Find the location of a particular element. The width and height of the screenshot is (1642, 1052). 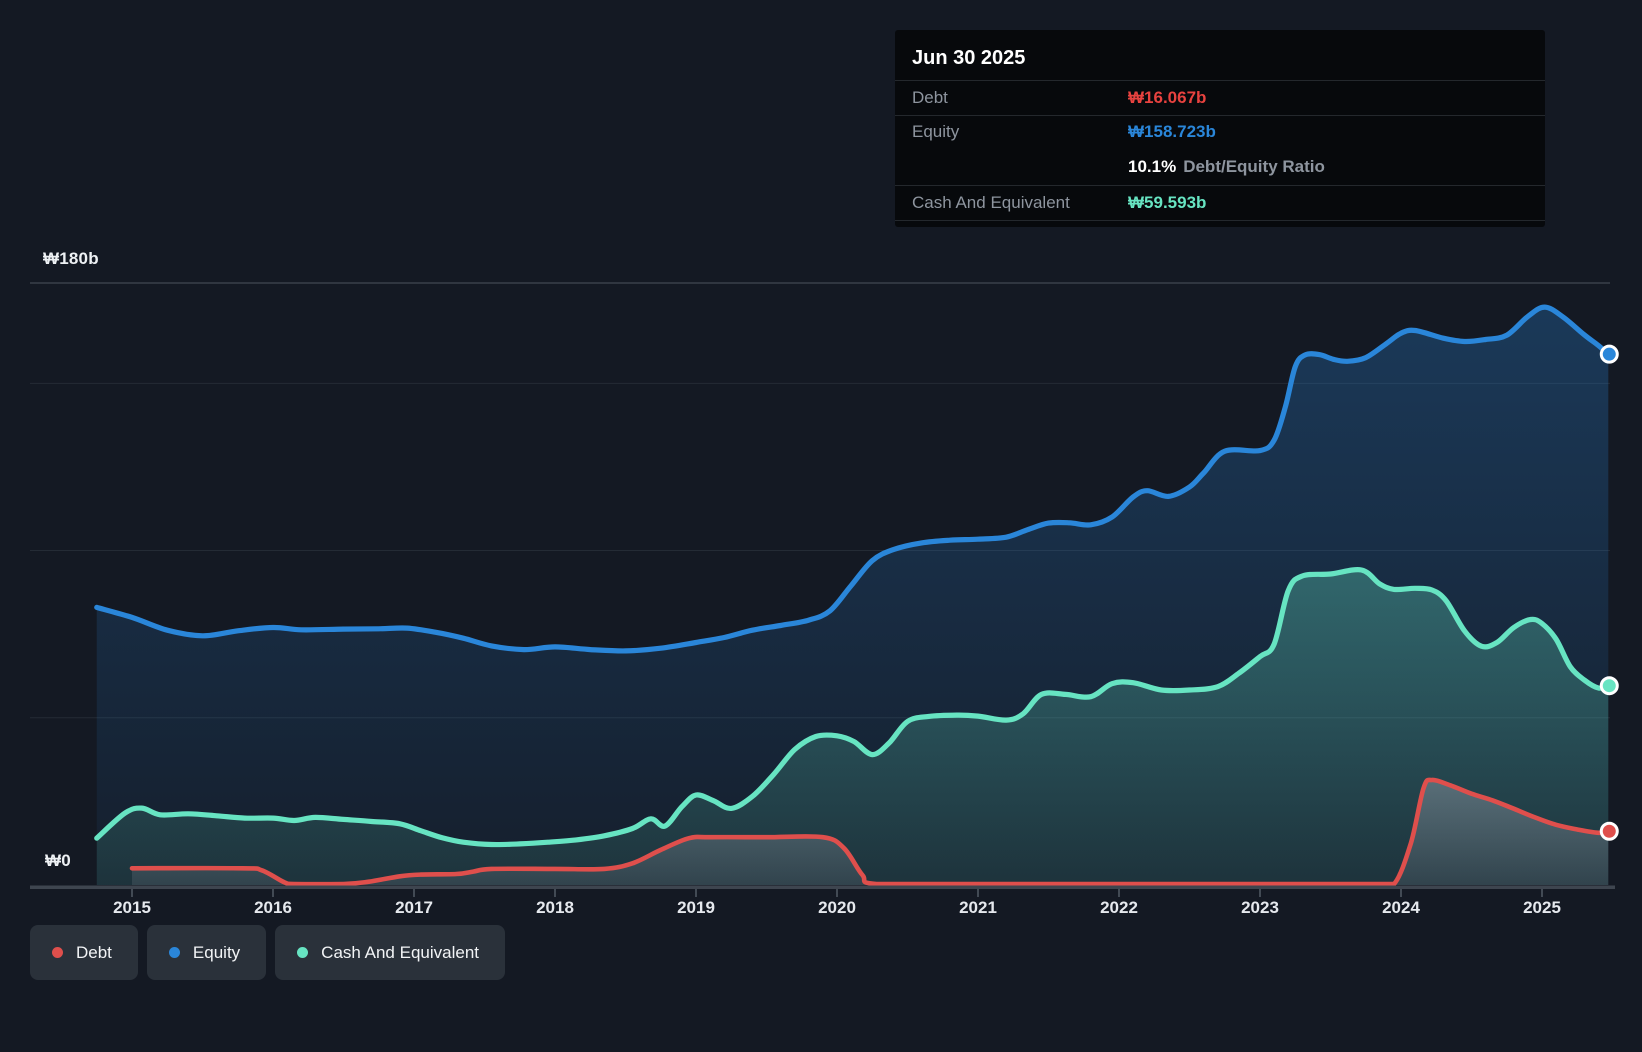

x-axis-label-2016: 2016 is located at coordinates (273, 907).